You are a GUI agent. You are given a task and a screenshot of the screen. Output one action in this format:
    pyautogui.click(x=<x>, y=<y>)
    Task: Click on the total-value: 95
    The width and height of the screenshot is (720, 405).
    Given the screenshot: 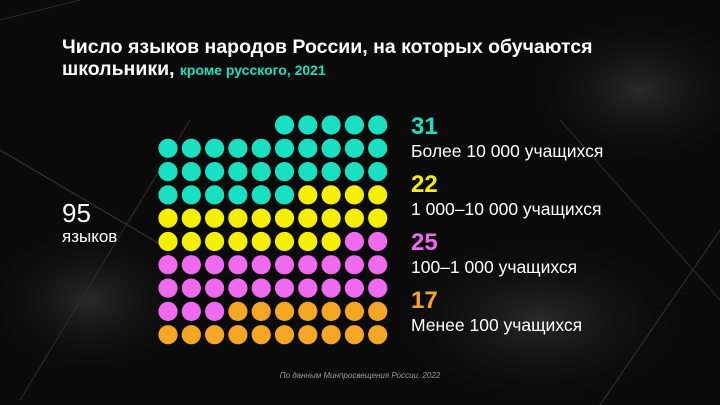 What is the action you would take?
    pyautogui.click(x=76, y=213)
    